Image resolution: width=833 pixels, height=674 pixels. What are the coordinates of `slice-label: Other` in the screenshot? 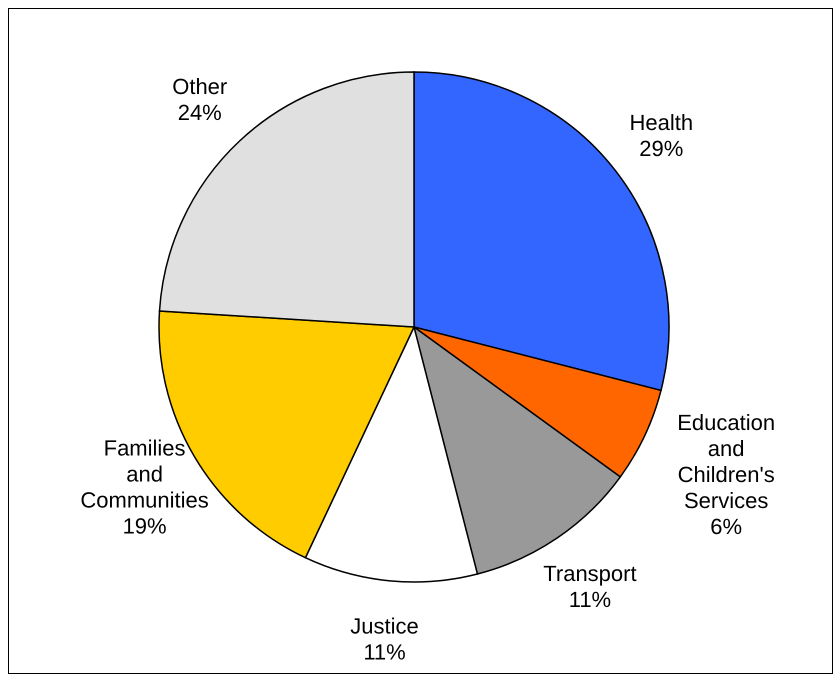 It's located at (200, 85).